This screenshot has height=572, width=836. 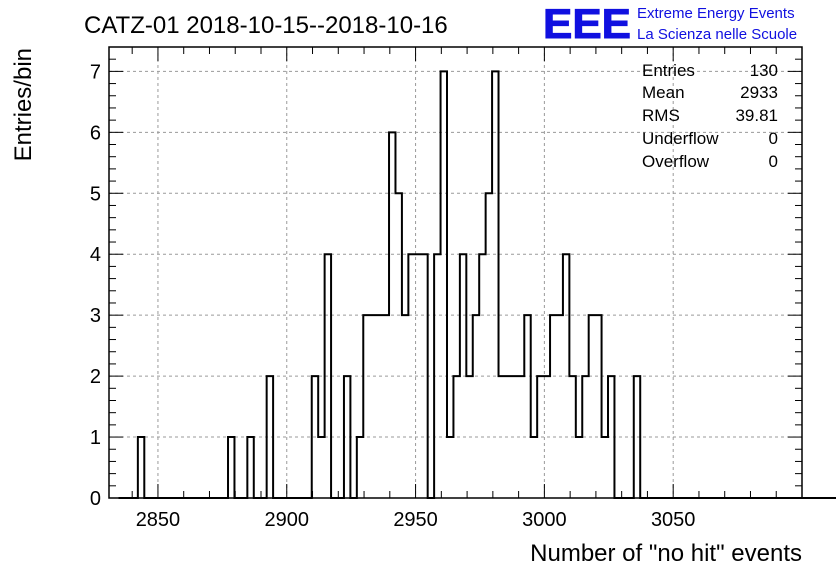 What do you see at coordinates (95, 133) in the screenshot?
I see `y-tick-label: 6` at bounding box center [95, 133].